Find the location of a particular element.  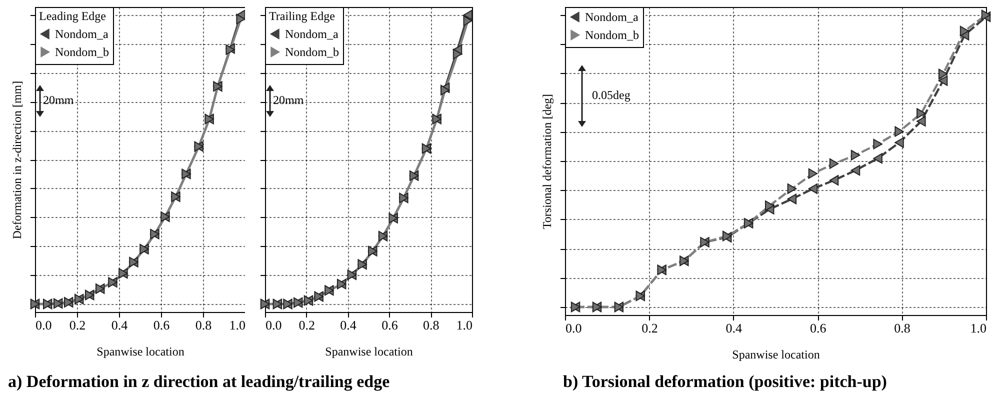

y-axis-title: Torsional deformation [deg] is located at coordinates (547, 162).